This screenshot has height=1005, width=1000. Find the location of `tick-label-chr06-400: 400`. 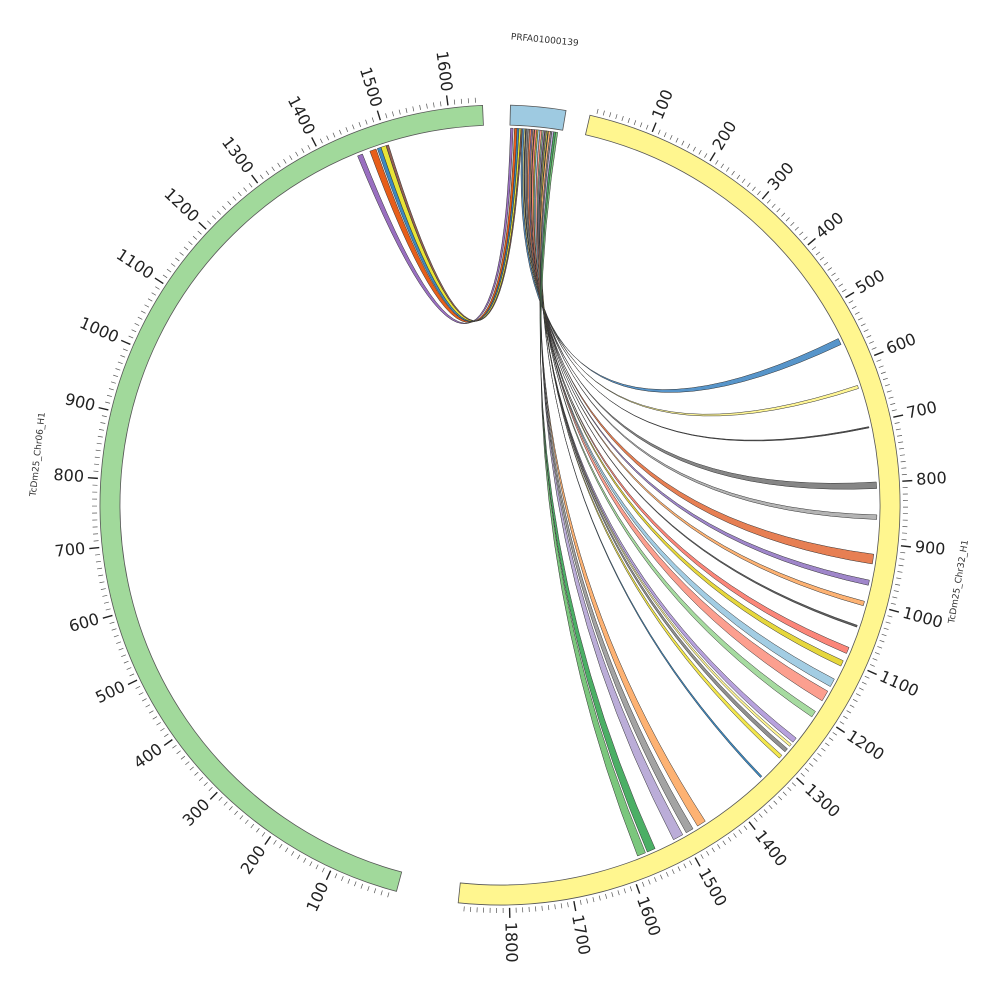

tick-label-chr06-400: 400 is located at coordinates (148, 755).